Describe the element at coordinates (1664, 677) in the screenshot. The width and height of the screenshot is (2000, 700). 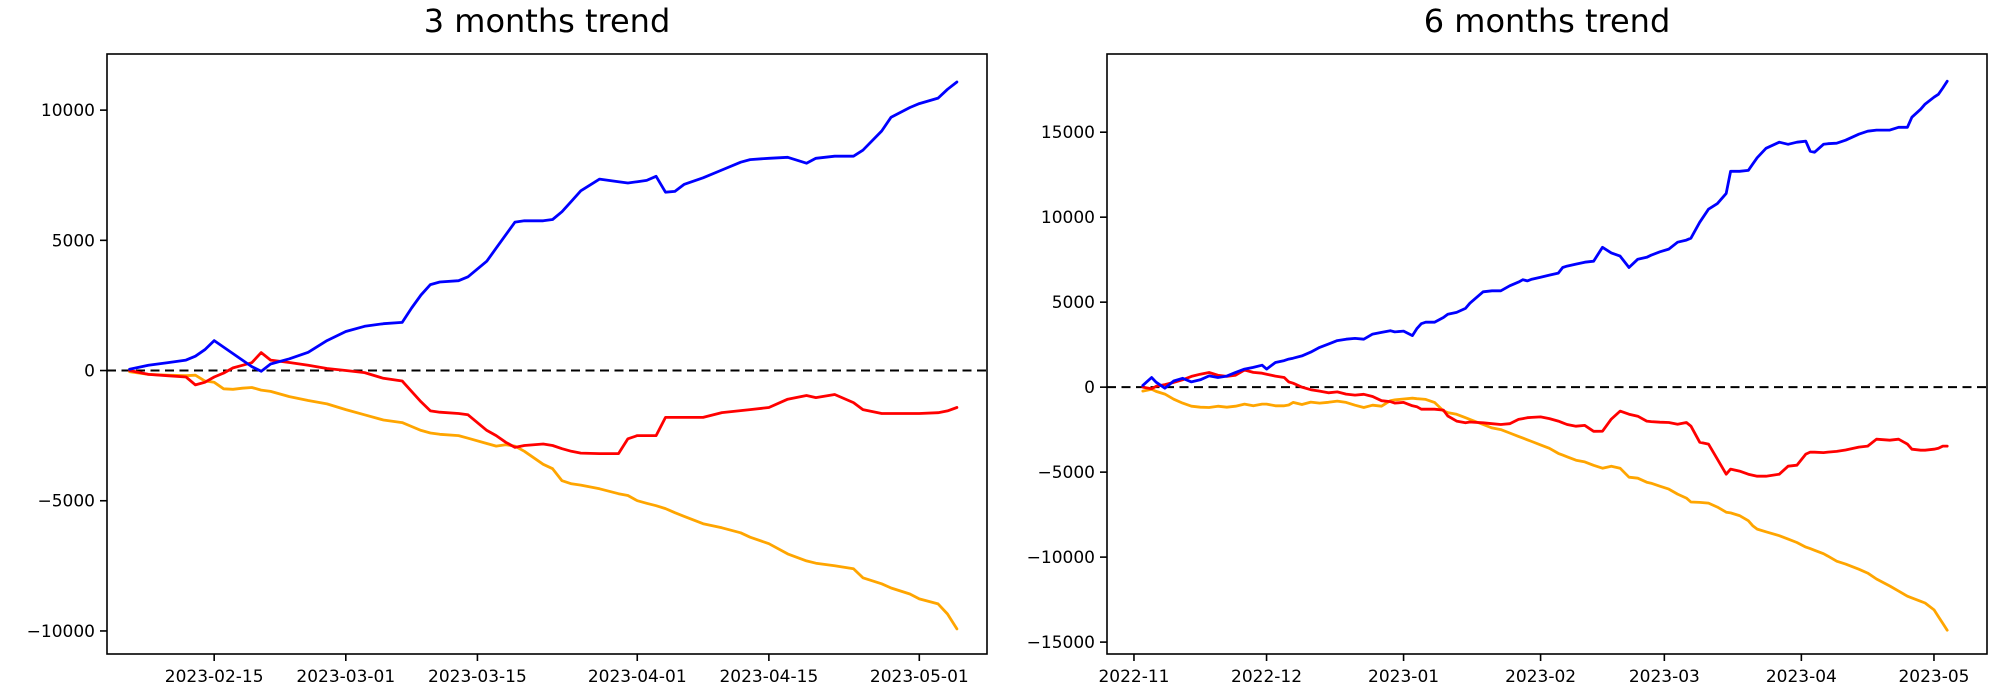
I see `x-tick-label: 2023-03` at that location.